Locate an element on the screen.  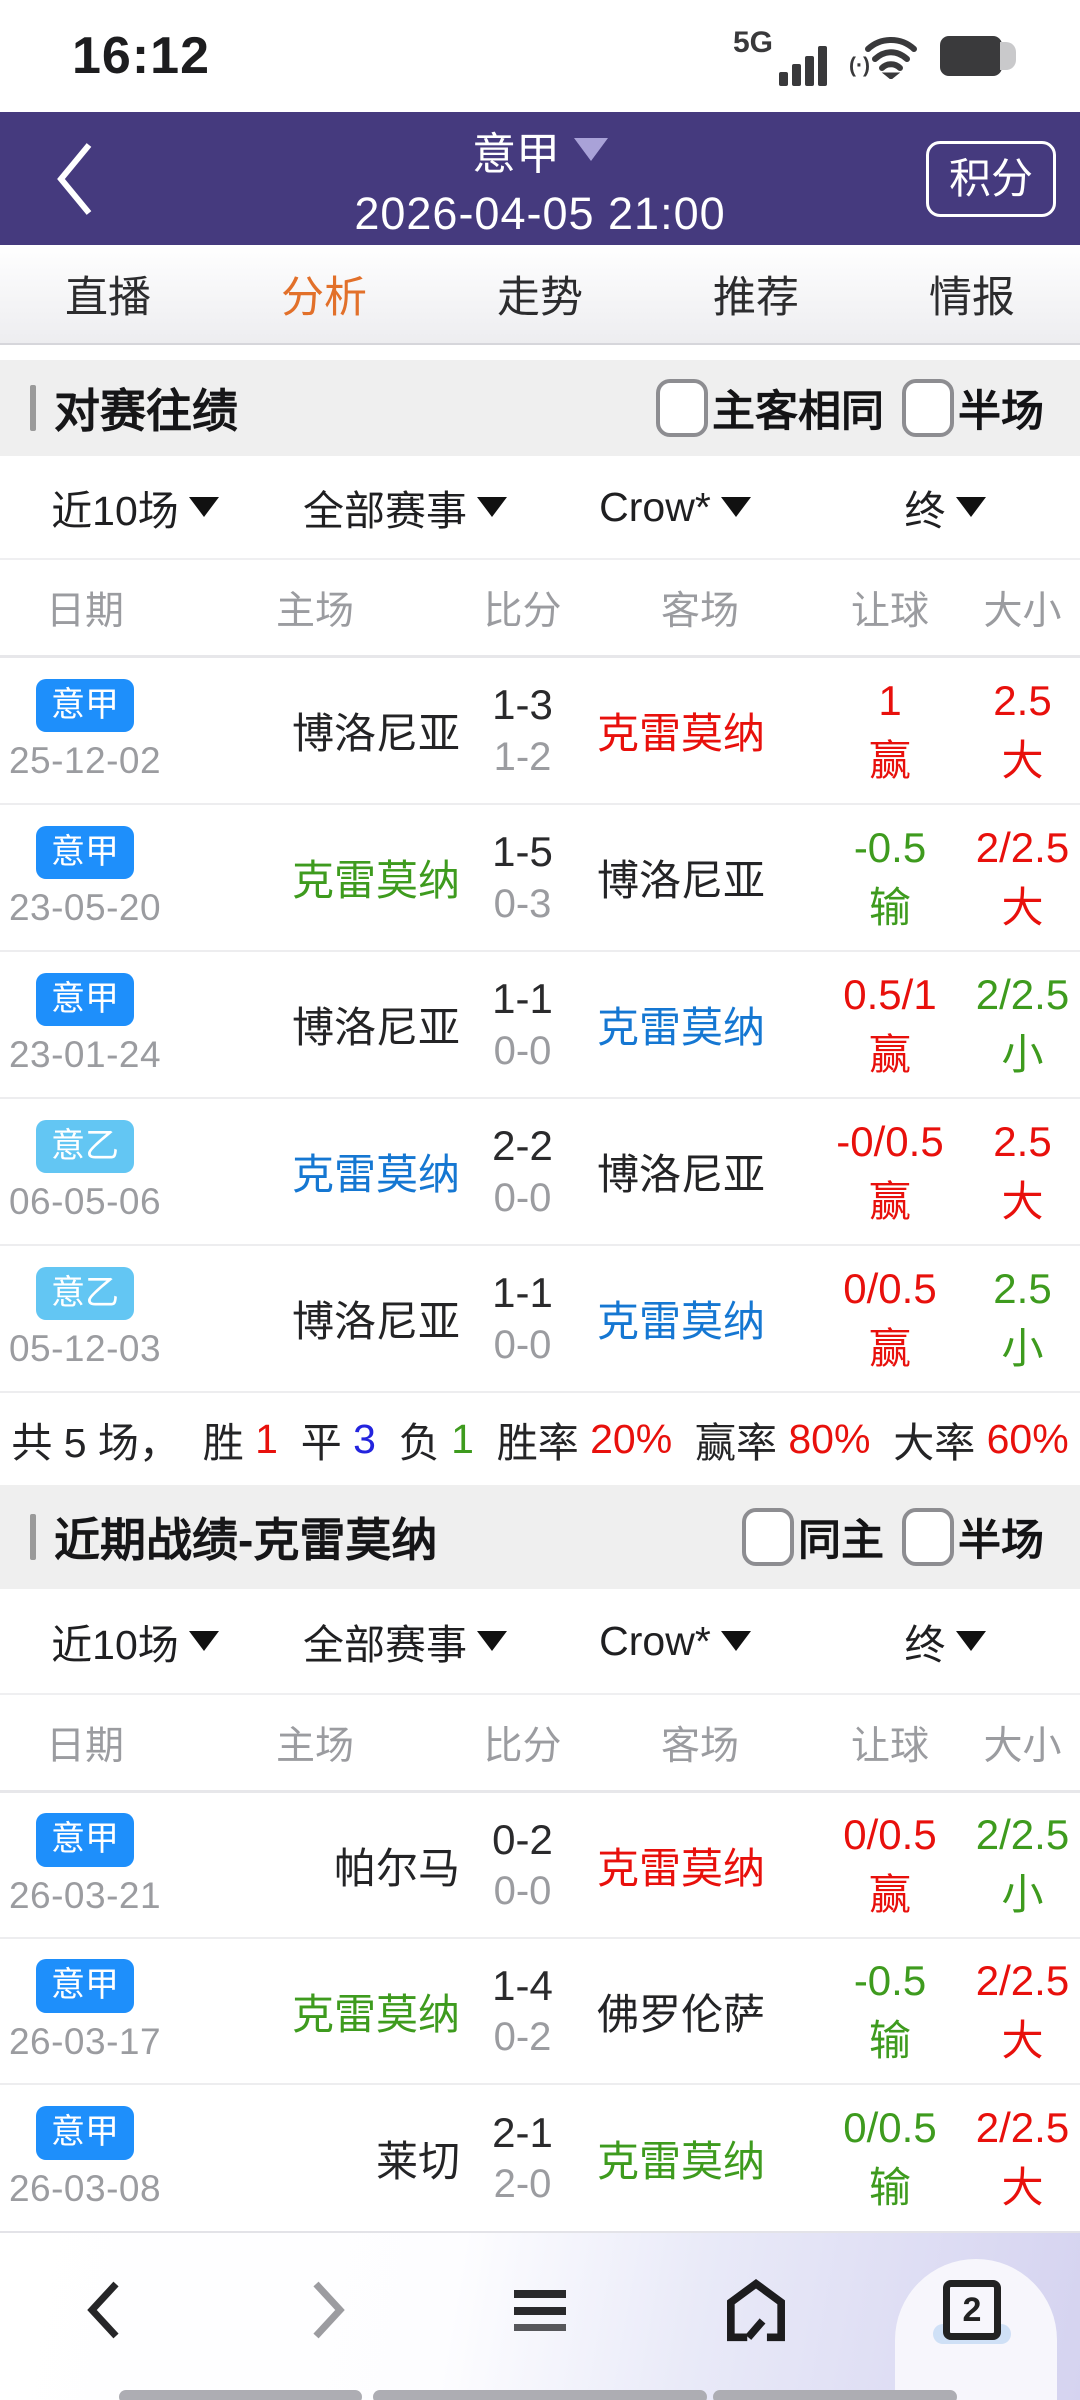
home-team: 帕尔马 is located at coordinates (396, 1868).